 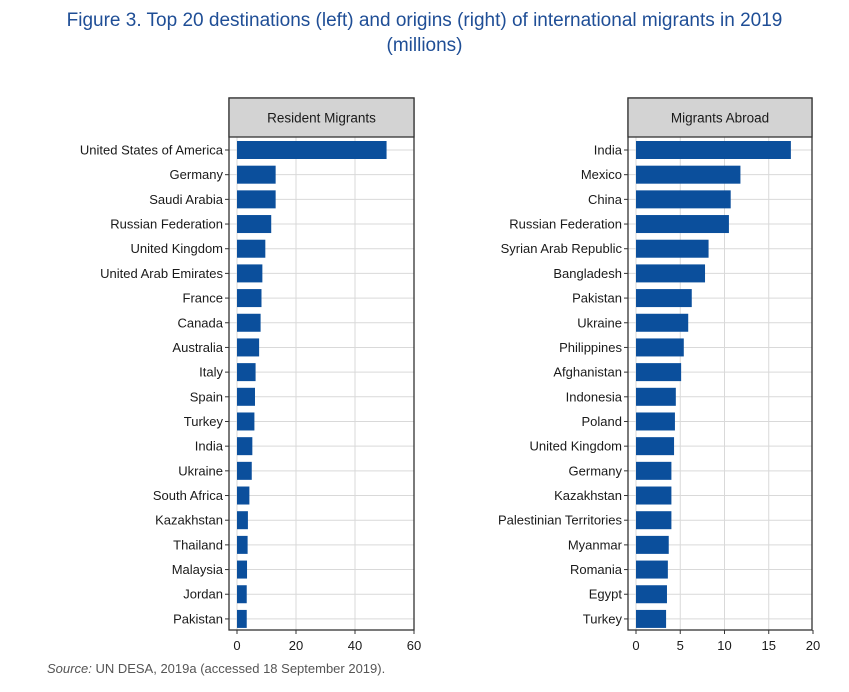 I want to click on category-label: South Africa, so click(x=188, y=495).